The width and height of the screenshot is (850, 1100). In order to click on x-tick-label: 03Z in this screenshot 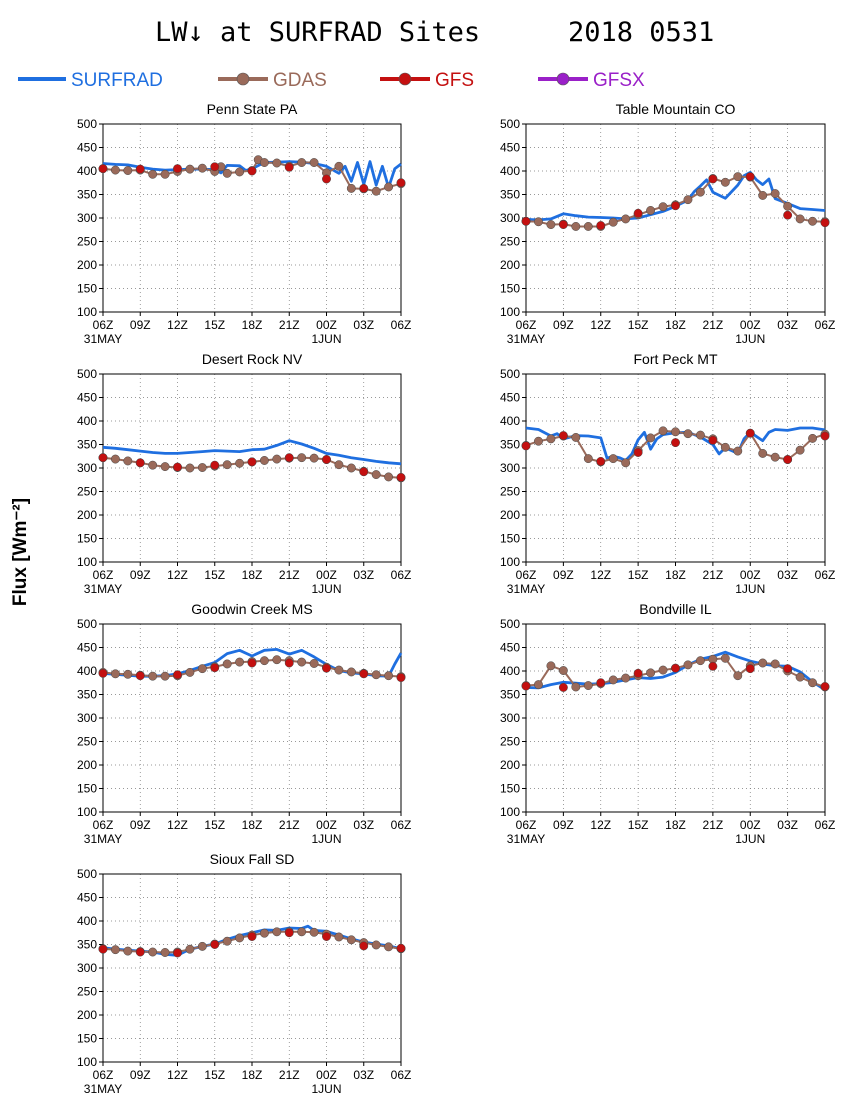, I will do `click(363, 825)`.